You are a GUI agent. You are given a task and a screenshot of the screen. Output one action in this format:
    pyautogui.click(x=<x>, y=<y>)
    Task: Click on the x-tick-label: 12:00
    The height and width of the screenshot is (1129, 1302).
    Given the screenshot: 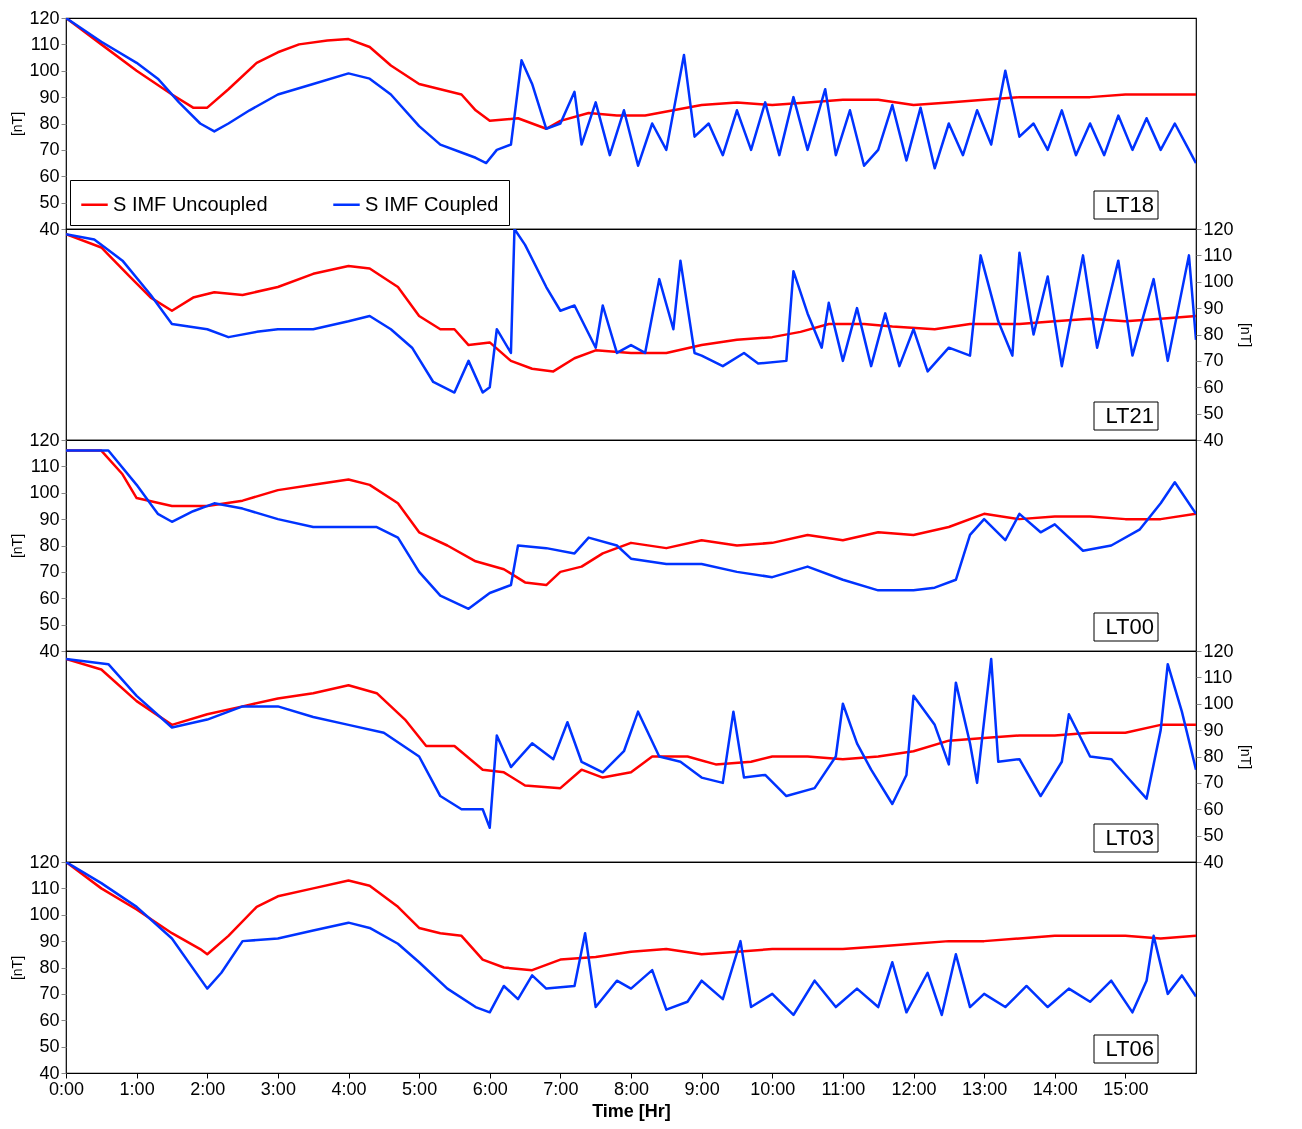 What is the action you would take?
    pyautogui.click(x=914, y=1088)
    